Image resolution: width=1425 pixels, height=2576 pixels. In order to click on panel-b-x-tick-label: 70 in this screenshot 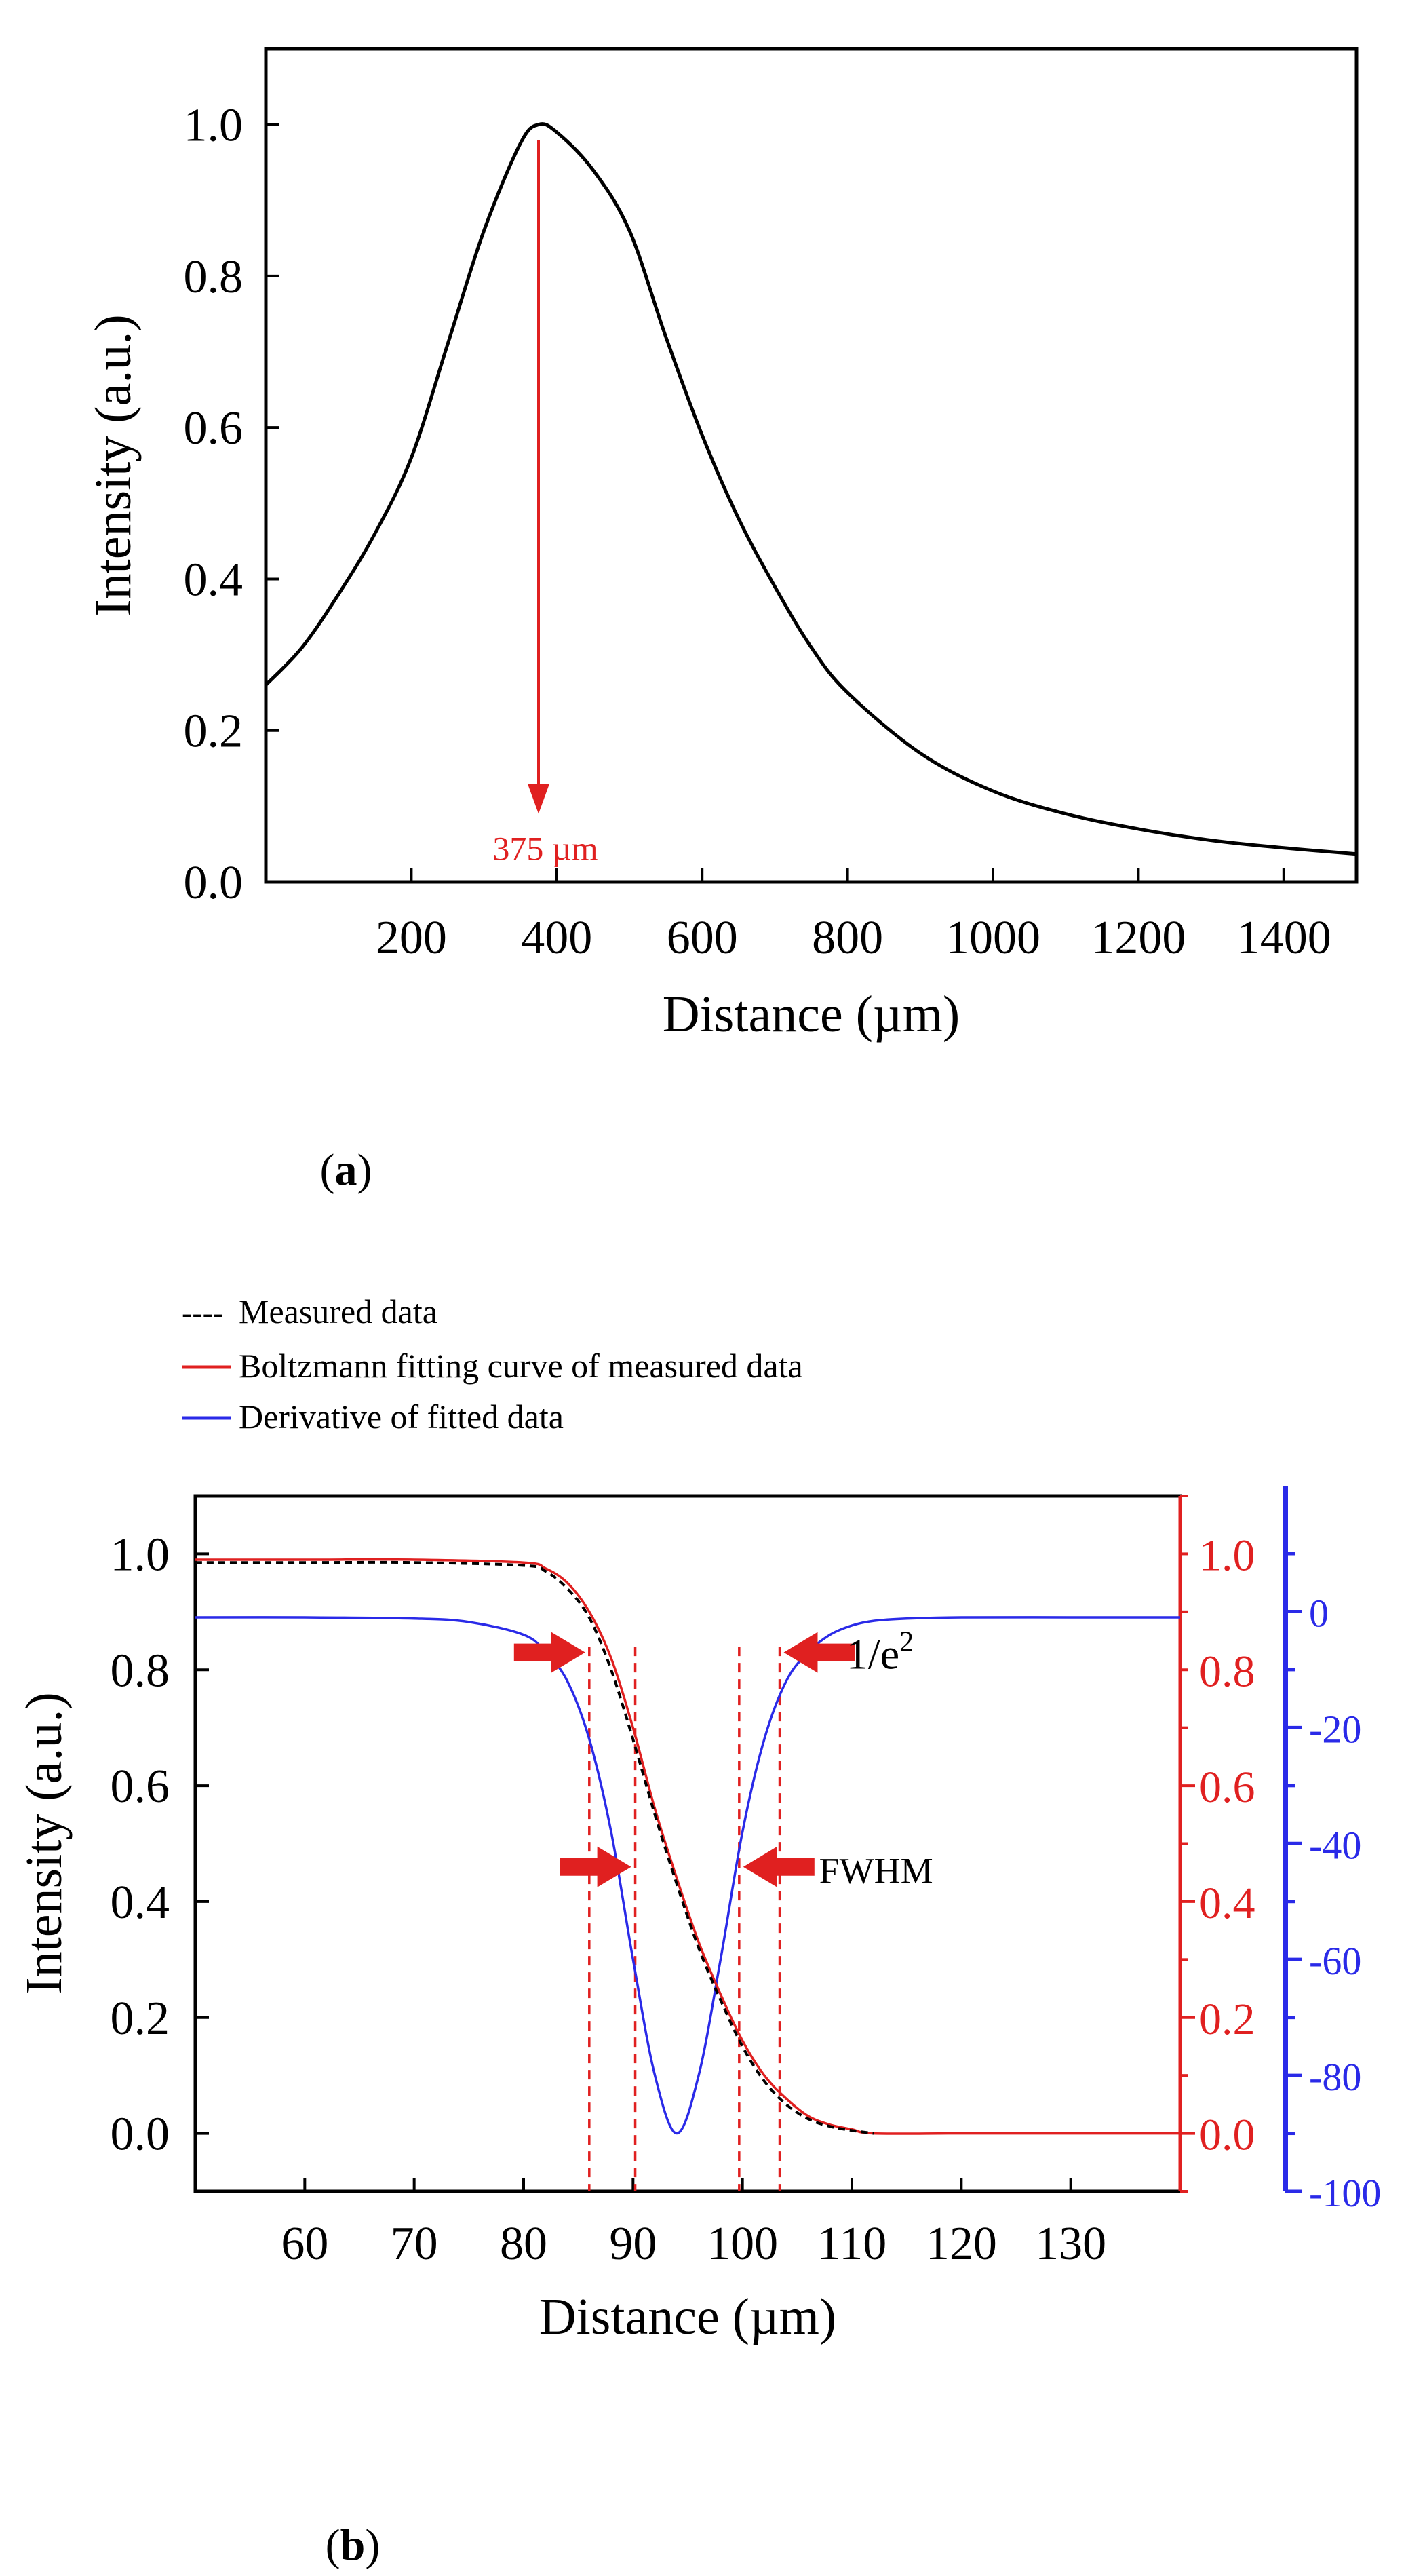, I will do `click(415, 2244)`.